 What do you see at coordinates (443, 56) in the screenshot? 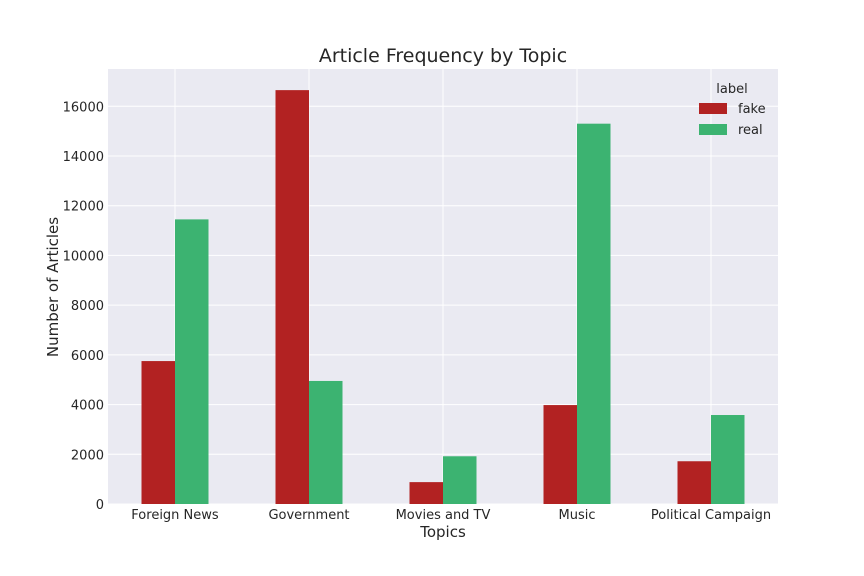
I see `chart-title: Article Frequency by Topic` at bounding box center [443, 56].